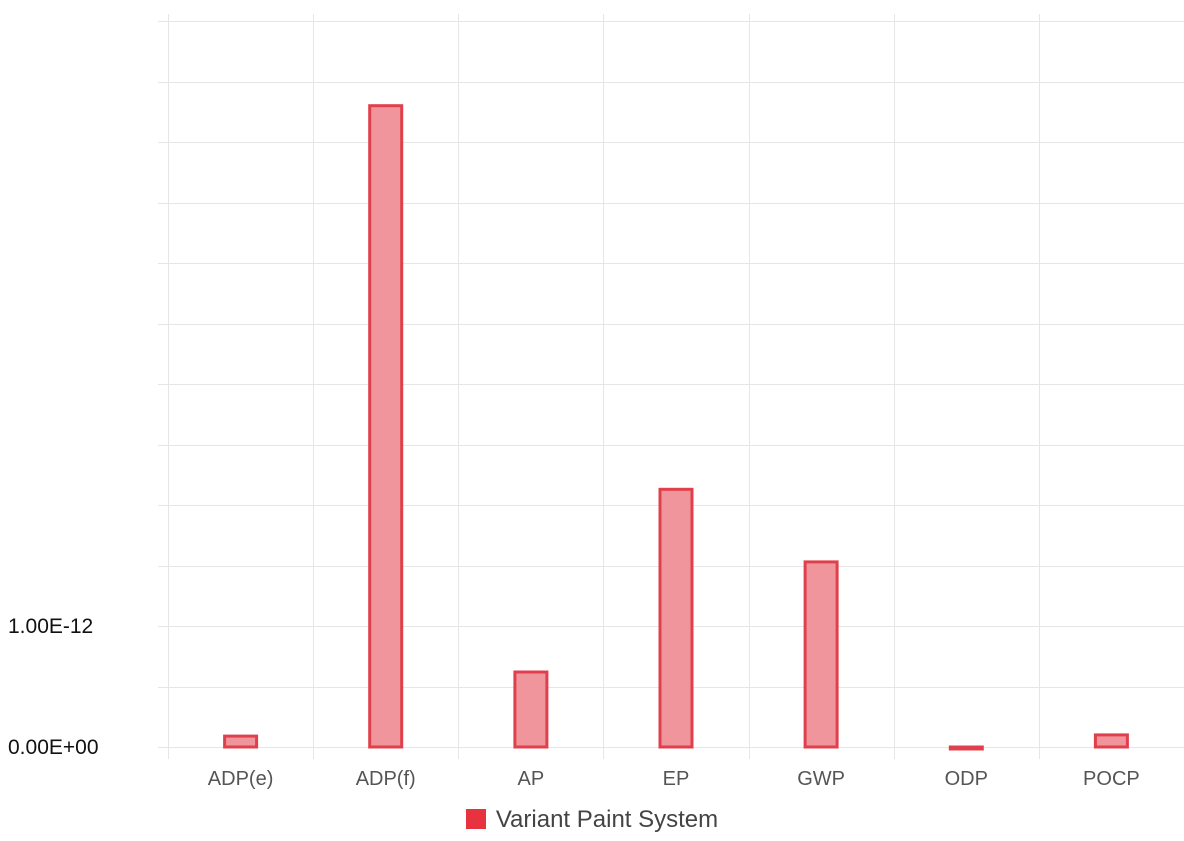 The height and width of the screenshot is (841, 1184). What do you see at coordinates (50, 626) in the screenshot?
I see `y-tick-label: 1.00E-12` at bounding box center [50, 626].